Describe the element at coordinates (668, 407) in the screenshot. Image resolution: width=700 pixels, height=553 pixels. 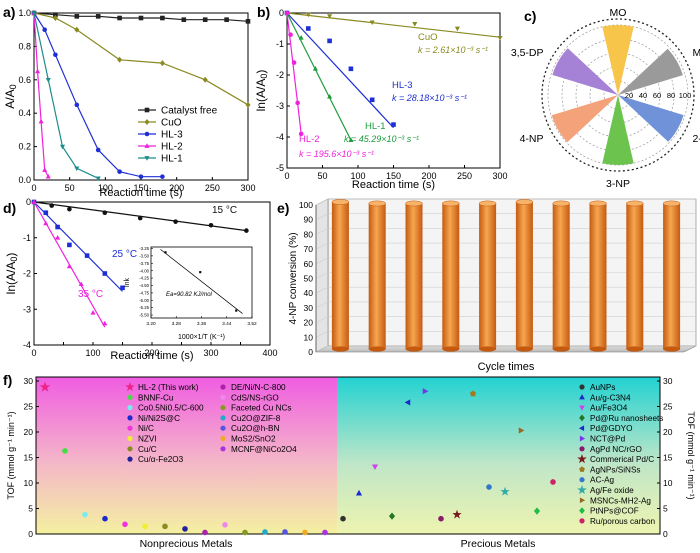
I see `y-tick-label-right: 25` at that location.